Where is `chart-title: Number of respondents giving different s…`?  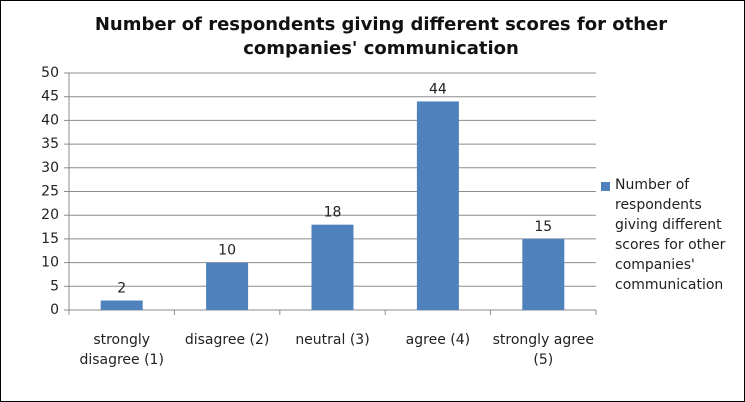 chart-title: Number of respondents giving different s… is located at coordinates (381, 36).